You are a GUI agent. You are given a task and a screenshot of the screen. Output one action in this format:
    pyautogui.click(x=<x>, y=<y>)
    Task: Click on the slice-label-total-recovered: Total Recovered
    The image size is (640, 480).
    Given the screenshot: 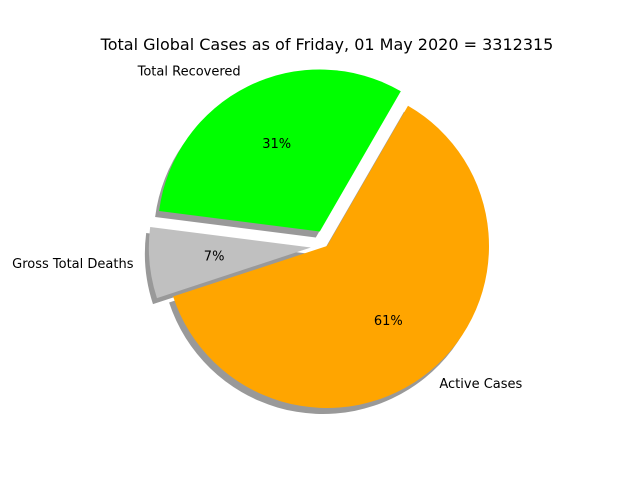 What is the action you would take?
    pyautogui.click(x=189, y=71)
    